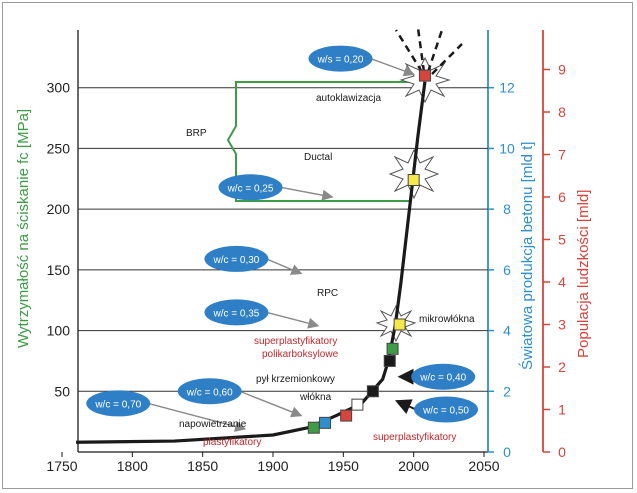 The width and height of the screenshot is (637, 493). Describe the element at coordinates (507, 331) in the screenshot. I see `production-tick-4: 4` at that location.